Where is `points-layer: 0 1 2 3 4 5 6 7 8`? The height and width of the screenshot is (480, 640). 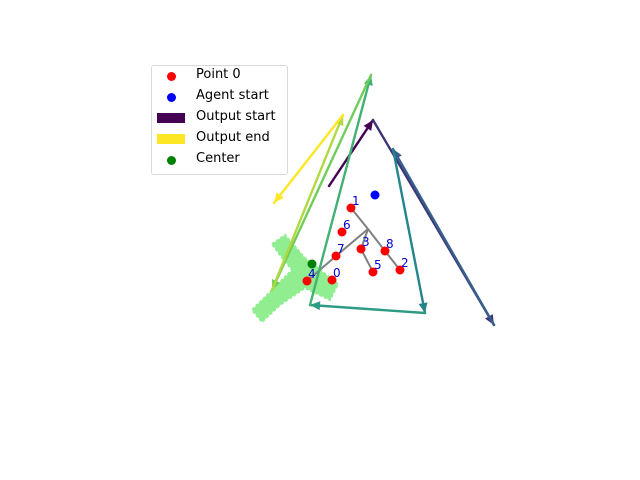 points-layer: 0 1 2 3 4 5 6 7 8 is located at coordinates (355, 238).